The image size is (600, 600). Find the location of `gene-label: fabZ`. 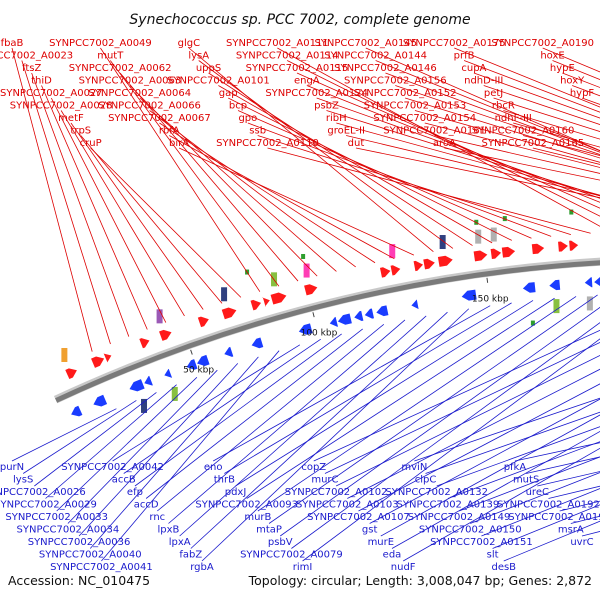

gene-label: fabZ is located at coordinates (190, 555).